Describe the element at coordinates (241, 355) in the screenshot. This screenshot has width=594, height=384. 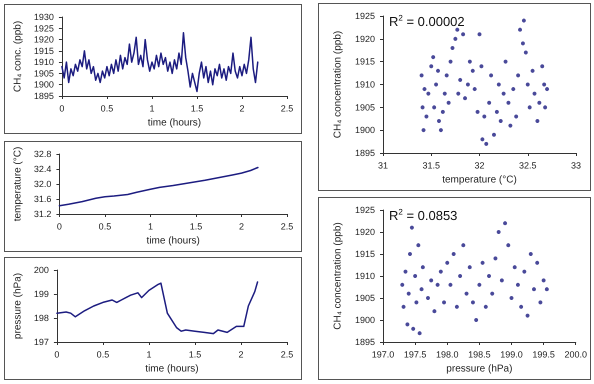
I see `x-tick-label: 2` at that location.